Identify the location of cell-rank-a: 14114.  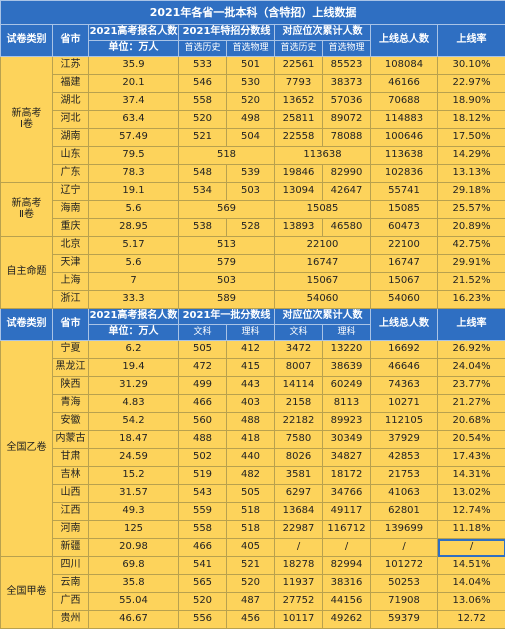
(298, 385).